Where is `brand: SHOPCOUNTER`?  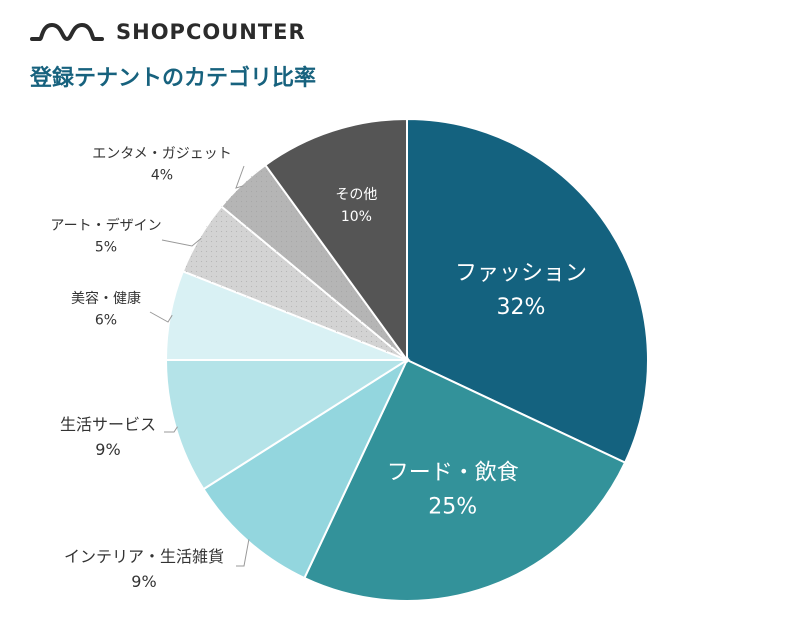 brand: SHOPCOUNTER is located at coordinates (168, 32).